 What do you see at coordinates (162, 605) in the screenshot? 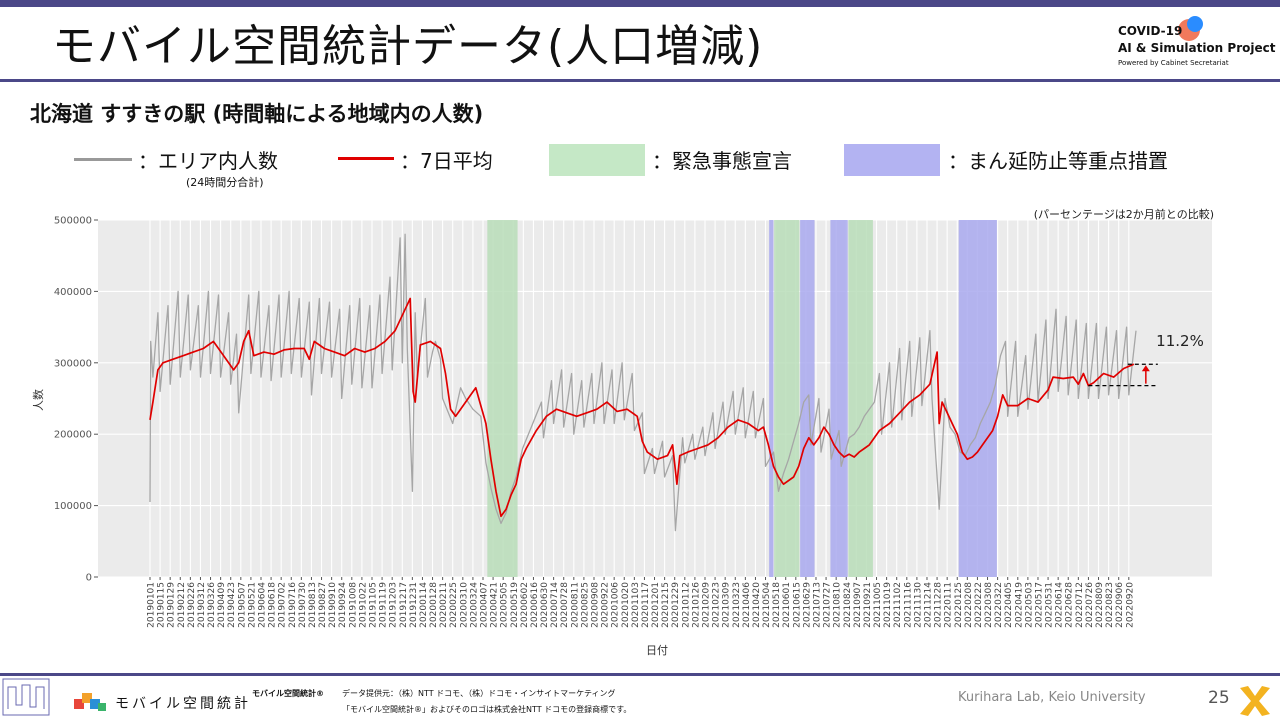
I see `x-tick-label: 20190115` at bounding box center [162, 605].